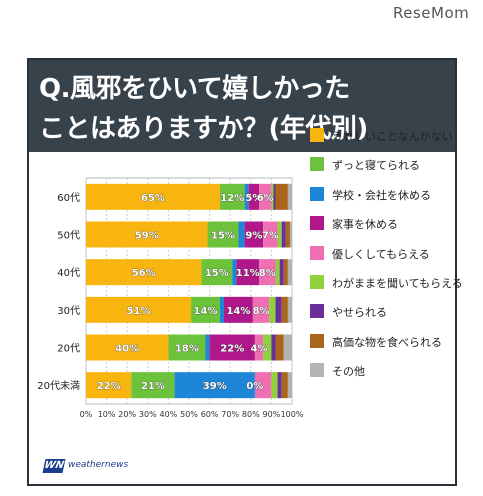 The height and width of the screenshot is (496, 483). I want to click on data-label: 12%, so click(232, 198).